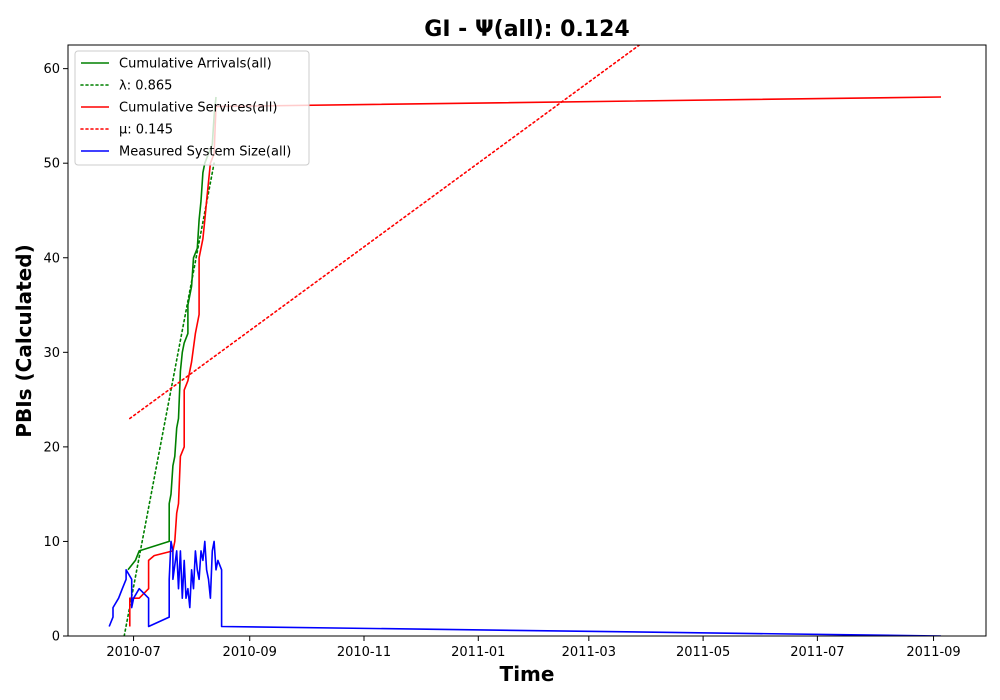 The image size is (1000, 700). Describe the element at coordinates (195, 64) in the screenshot. I see `legend-entry-0: Cumulative Arrivals(all)` at that location.